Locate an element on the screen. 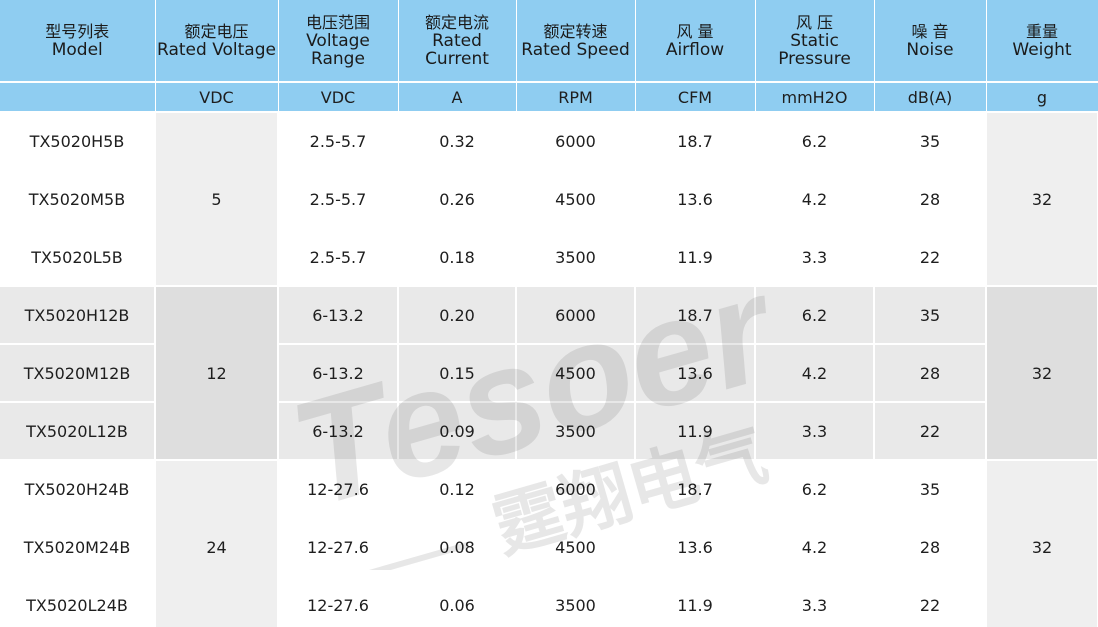  header-noise: 噪 音 Noise is located at coordinates (930, 41).